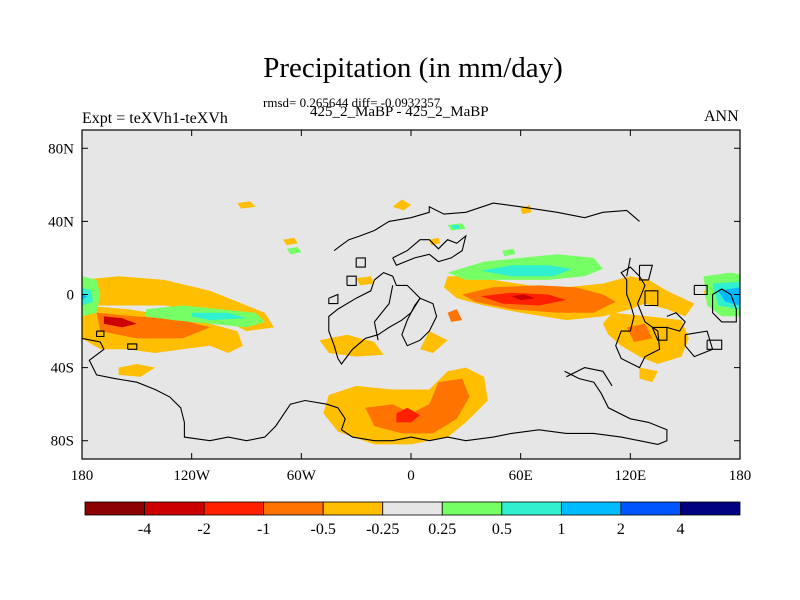 The image size is (800, 600). Describe the element at coordinates (502, 529) in the screenshot. I see `colorbar-label-6: 0.5` at that location.